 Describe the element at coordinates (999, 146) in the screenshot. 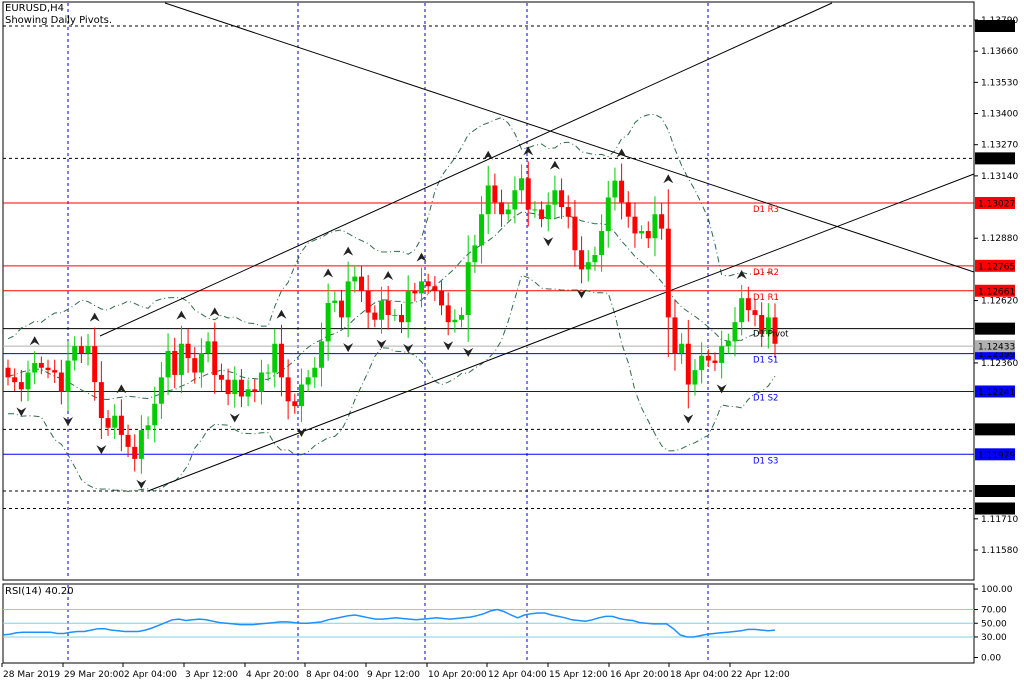

I see `price-tick-label: 1.13270` at that location.